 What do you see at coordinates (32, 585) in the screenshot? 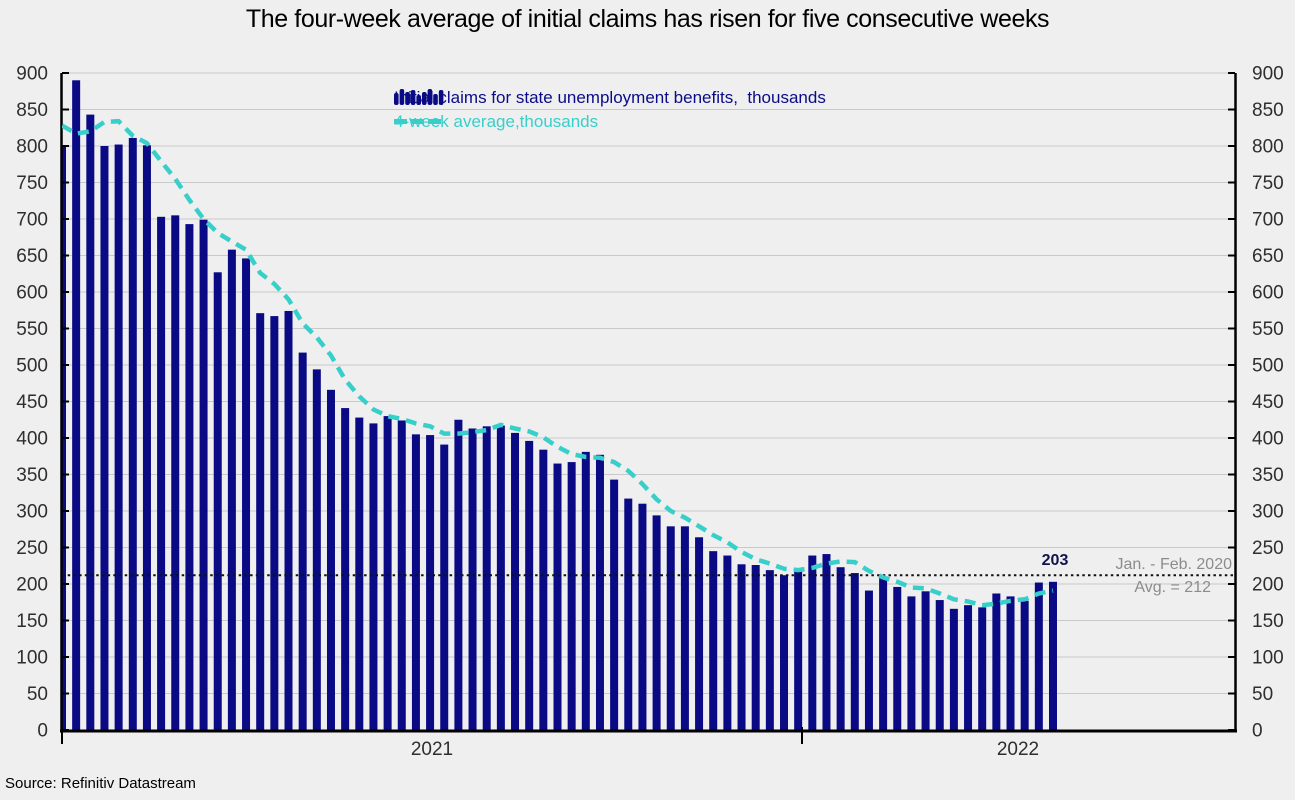
I see `y-tick-label-left: 200` at bounding box center [32, 585].